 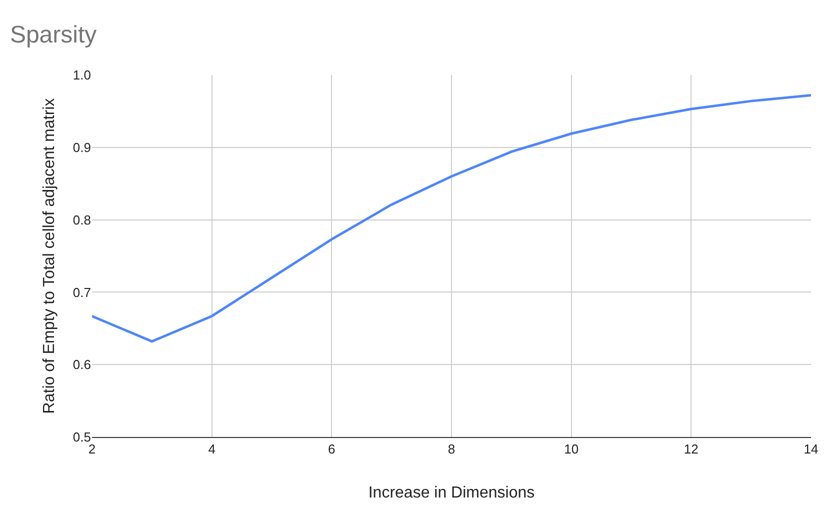 What do you see at coordinates (81, 220) in the screenshot?
I see `y-tick-label: 0.8` at bounding box center [81, 220].